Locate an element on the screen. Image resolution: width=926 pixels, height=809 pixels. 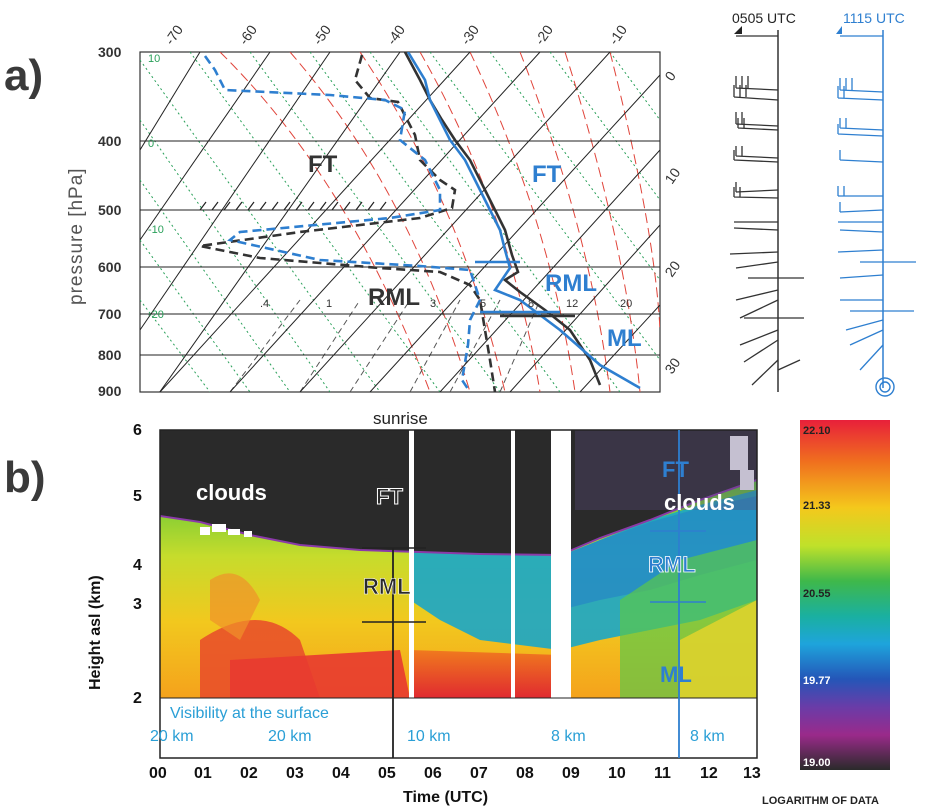
pressure-tick: 500 is located at coordinates (110, 210).